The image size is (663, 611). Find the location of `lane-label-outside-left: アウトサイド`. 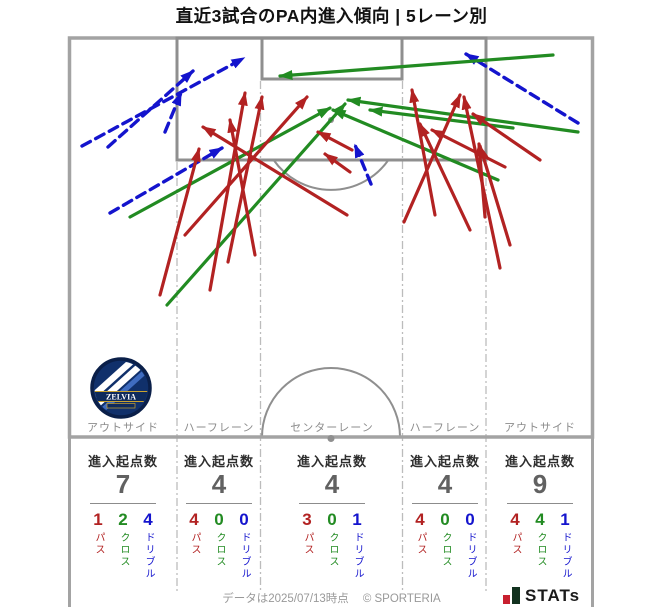

lane-label-outside-left: アウトサイド is located at coordinates (123, 428).